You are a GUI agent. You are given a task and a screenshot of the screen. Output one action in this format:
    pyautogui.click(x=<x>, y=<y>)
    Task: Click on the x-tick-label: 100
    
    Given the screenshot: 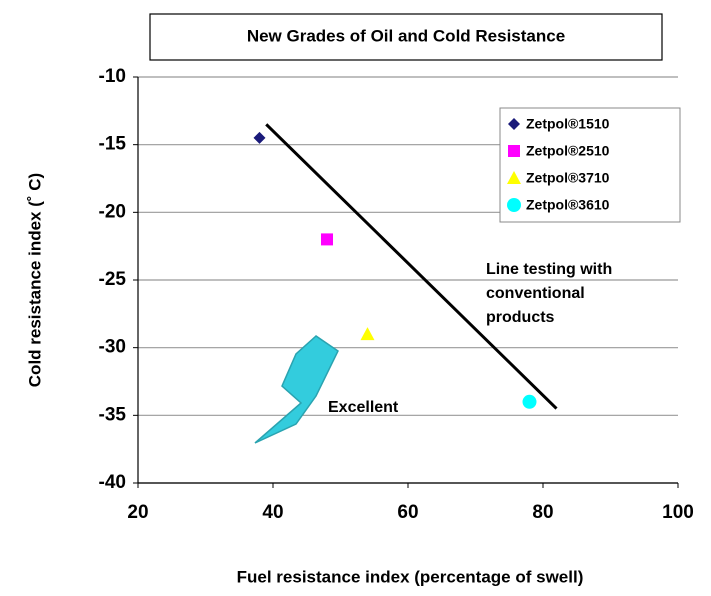 What is the action you would take?
    pyautogui.click(x=678, y=512)
    